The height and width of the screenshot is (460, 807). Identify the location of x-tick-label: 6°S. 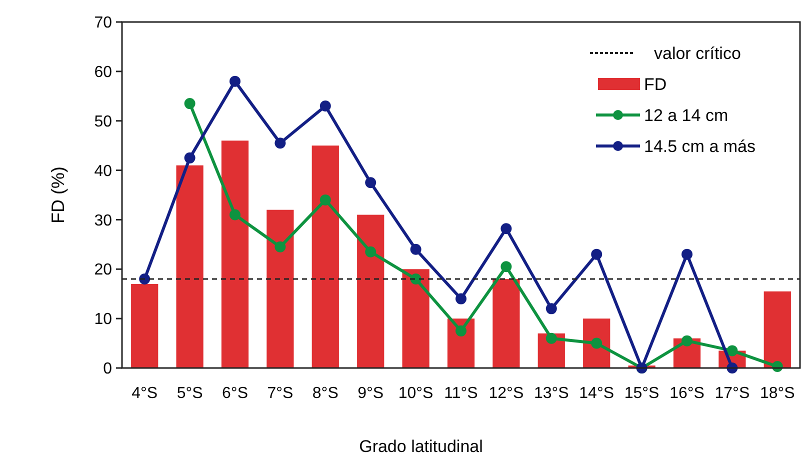
(235, 393).